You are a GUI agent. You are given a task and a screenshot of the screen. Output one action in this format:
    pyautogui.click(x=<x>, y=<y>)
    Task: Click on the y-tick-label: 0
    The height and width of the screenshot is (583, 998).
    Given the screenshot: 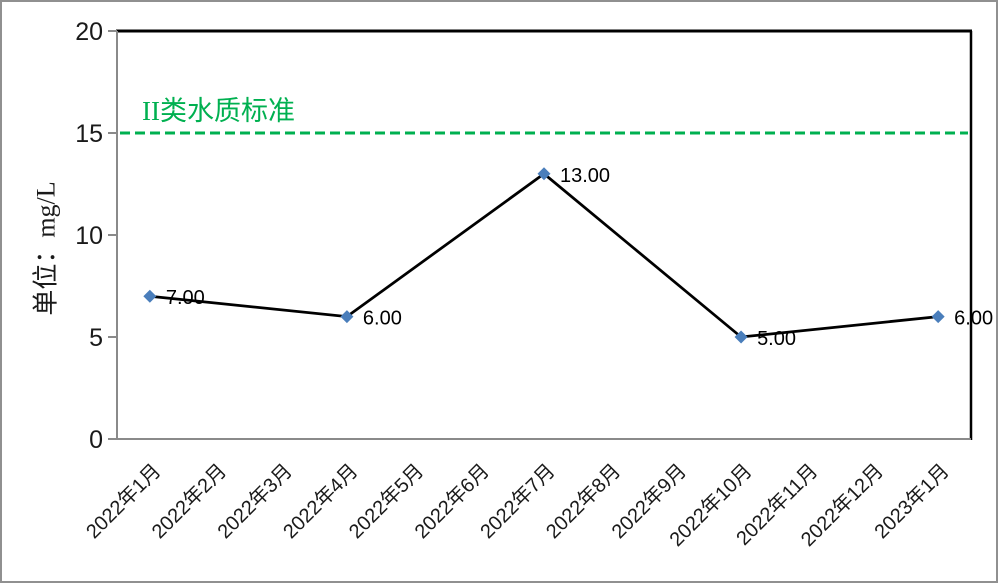 What is the action you would take?
    pyautogui.click(x=96, y=440)
    